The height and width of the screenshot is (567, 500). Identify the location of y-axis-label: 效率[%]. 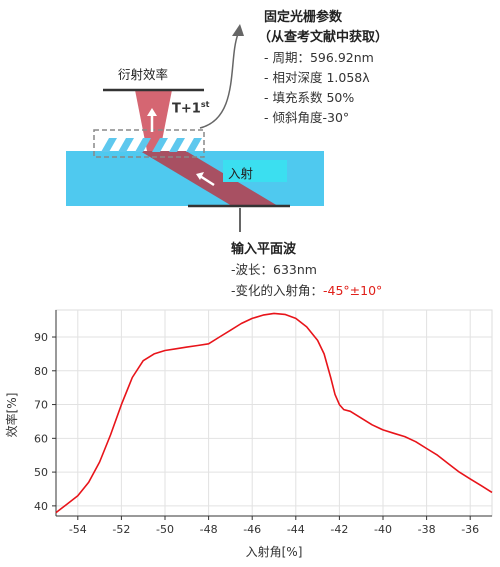
(11, 415).